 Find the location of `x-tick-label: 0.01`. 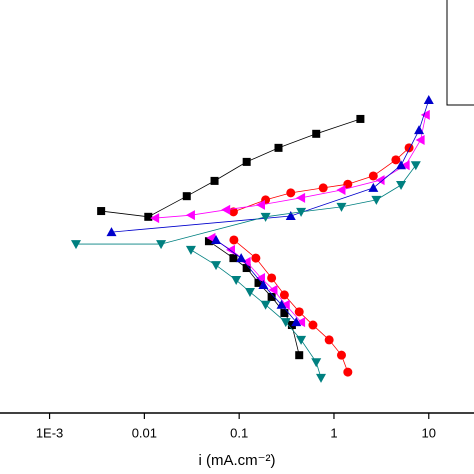

x-tick-label: 0.01 is located at coordinates (144, 432).